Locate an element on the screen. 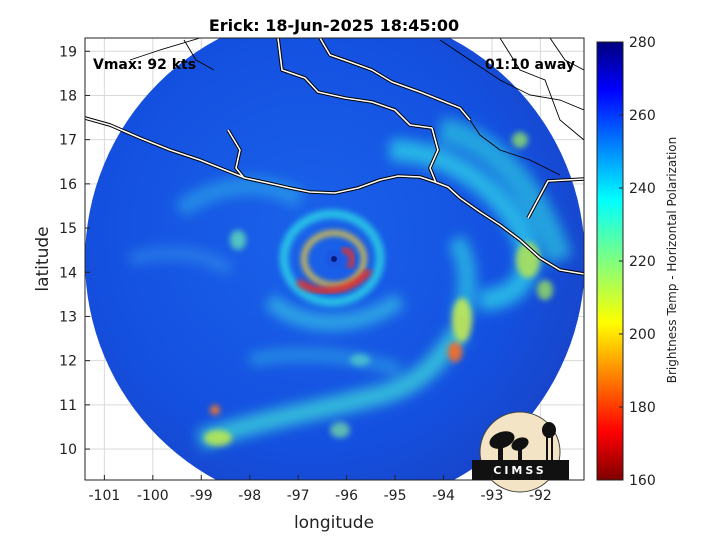 The width and height of the screenshot is (720, 540). y-axis-label: latitude is located at coordinates (43, 258).